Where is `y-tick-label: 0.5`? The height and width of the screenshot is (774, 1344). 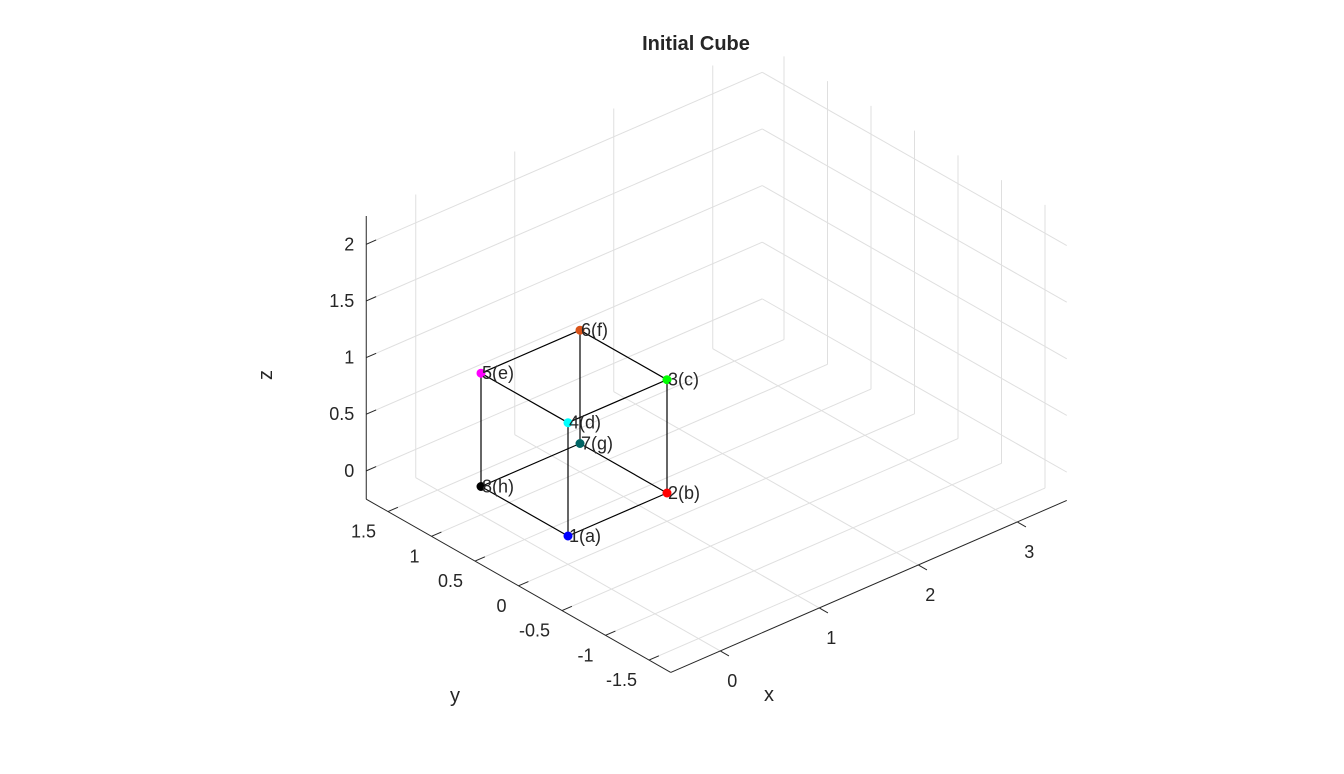
y-tick-label: 0.5 is located at coordinates (450, 581).